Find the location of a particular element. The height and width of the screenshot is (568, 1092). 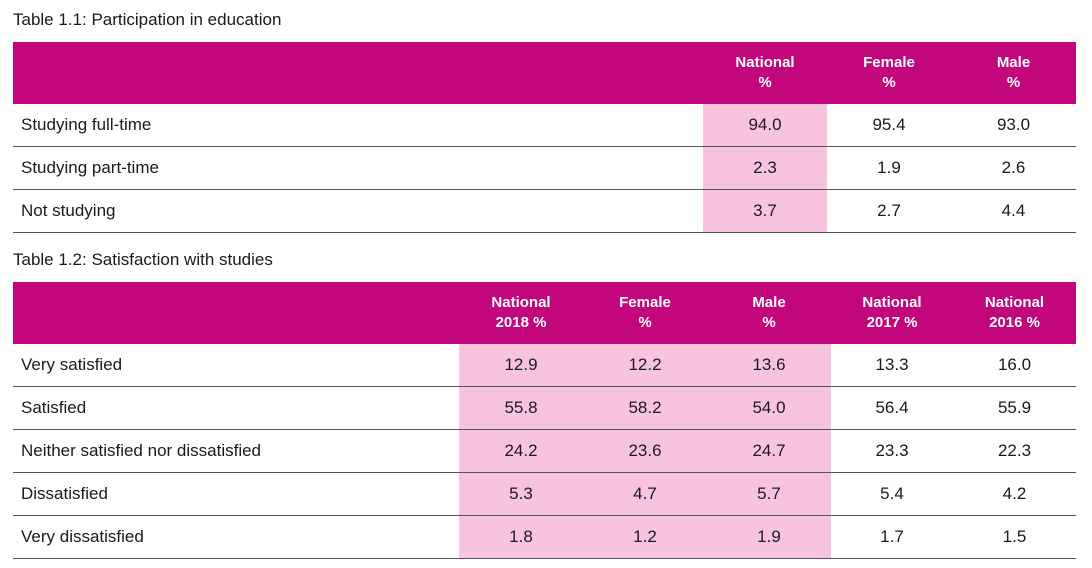

cell-female: 95.4 is located at coordinates (889, 125).